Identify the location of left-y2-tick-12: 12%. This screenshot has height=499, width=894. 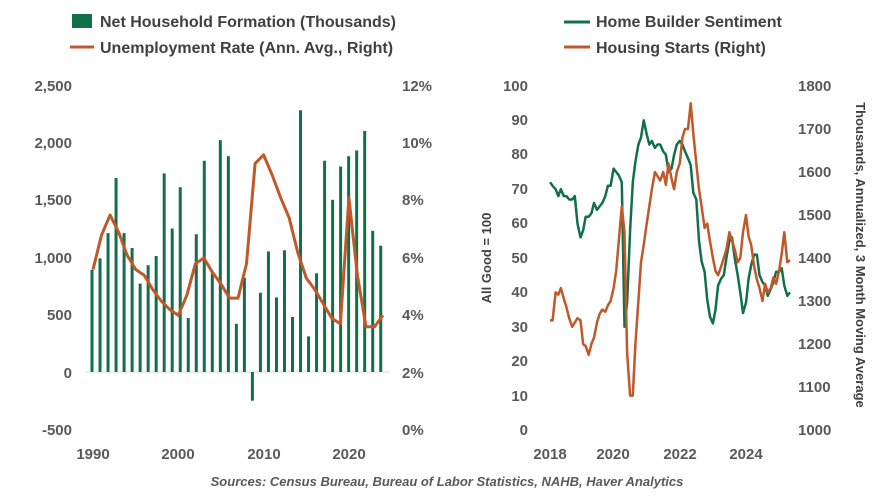
(417, 86).